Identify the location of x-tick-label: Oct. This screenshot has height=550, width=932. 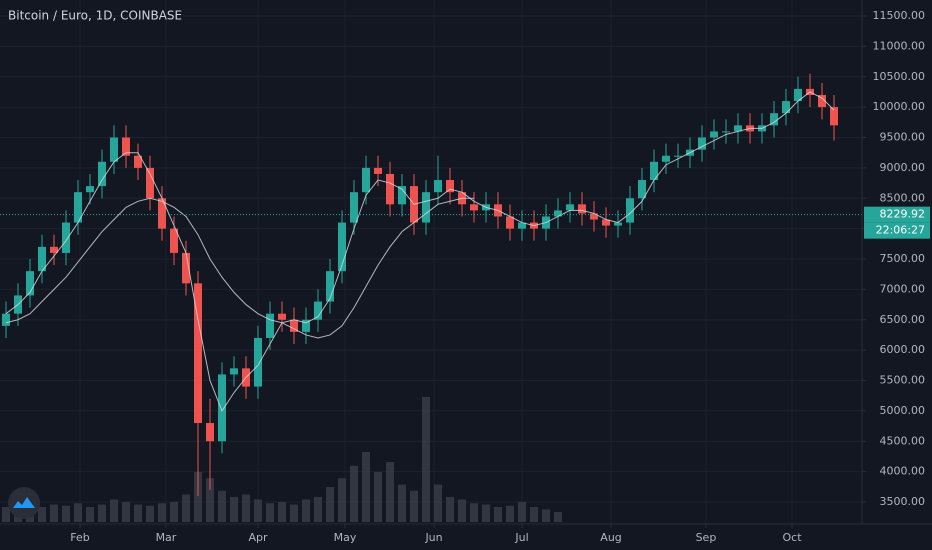
(792, 537).